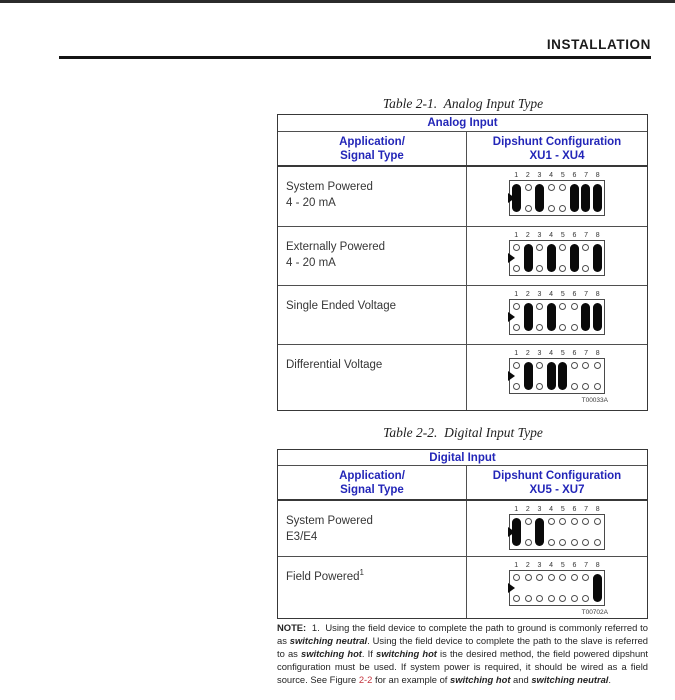 This screenshot has height=700, width=675. What do you see at coordinates (334, 365) in the screenshot?
I see `signal-type-label: Differential Voltage` at bounding box center [334, 365].